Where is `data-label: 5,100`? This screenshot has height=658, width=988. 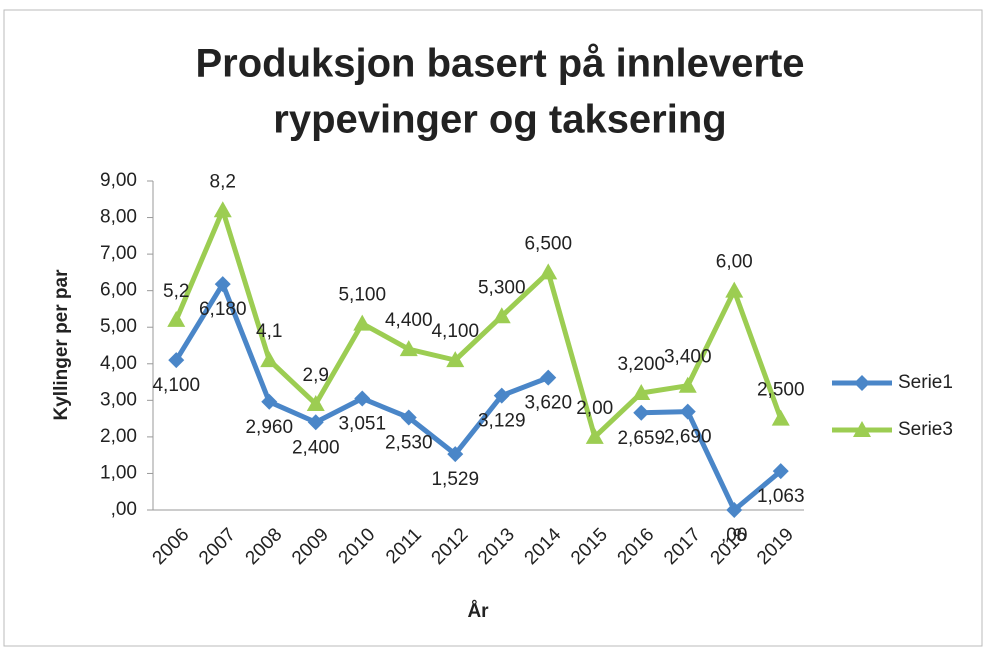 data-label: 5,100 is located at coordinates (362, 295).